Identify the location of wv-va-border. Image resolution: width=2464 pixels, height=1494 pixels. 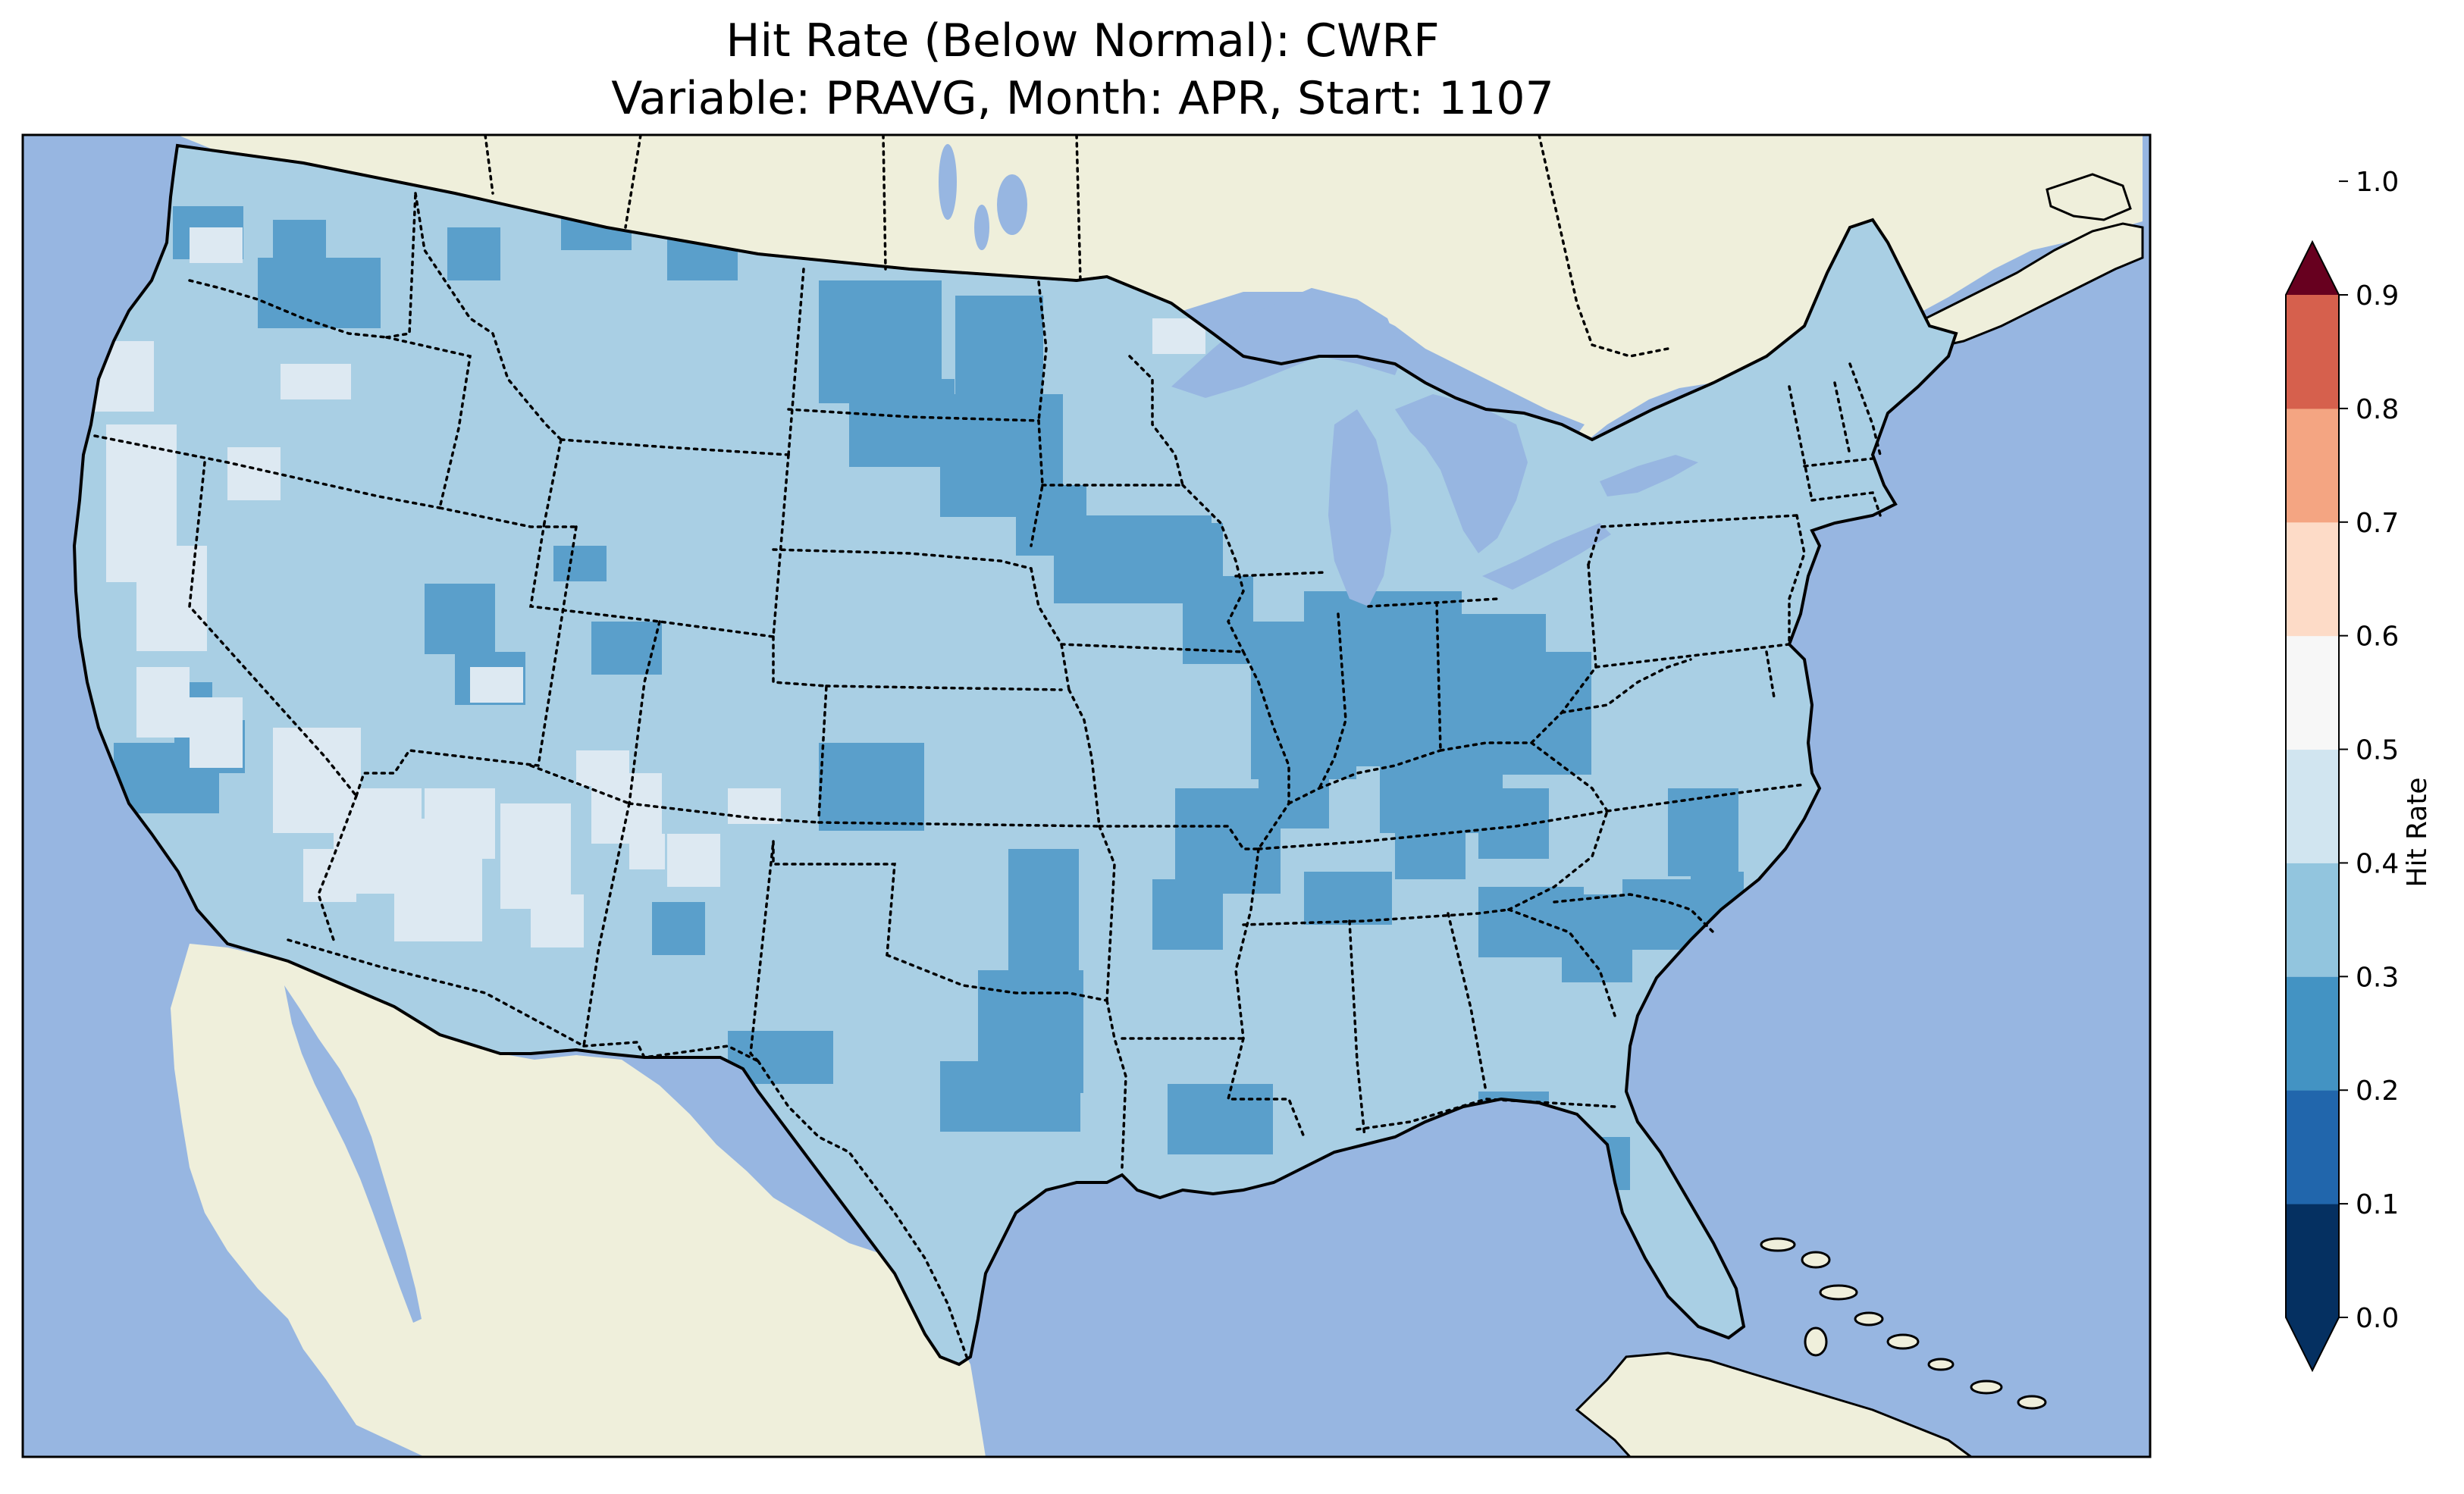
(1626, 686).